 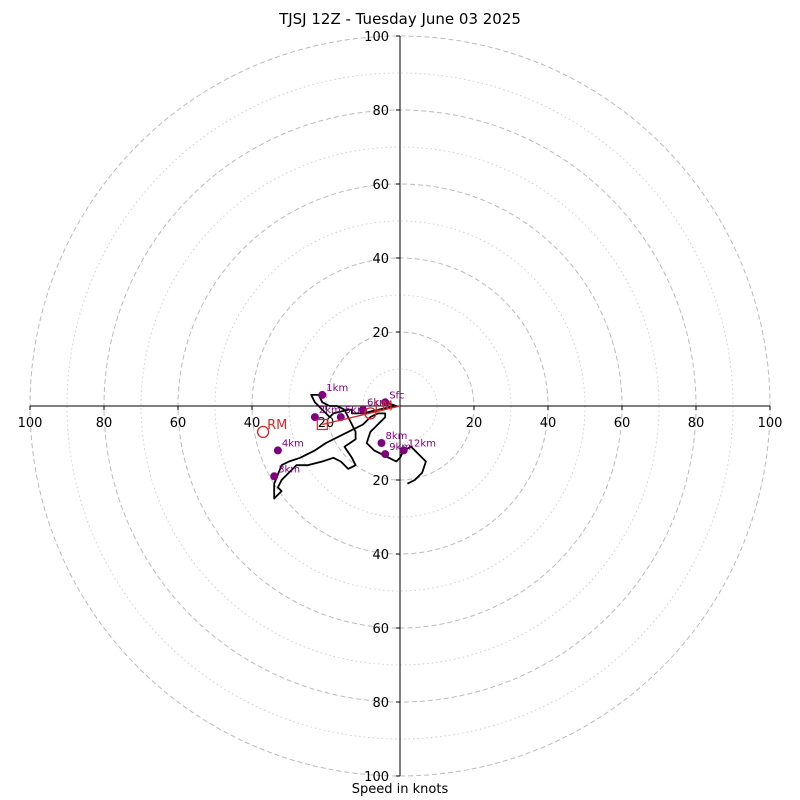 What do you see at coordinates (274, 476) in the screenshot?
I see `height-point-3km` at bounding box center [274, 476].